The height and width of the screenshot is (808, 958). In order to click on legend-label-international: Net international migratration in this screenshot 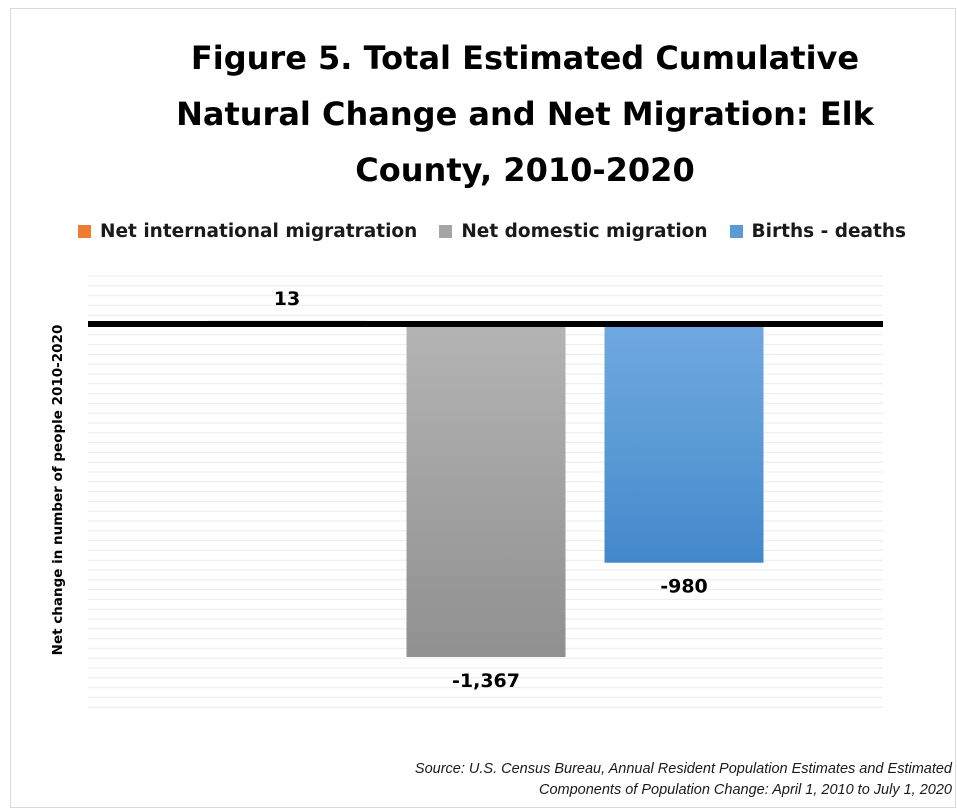, I will do `click(259, 231)`.